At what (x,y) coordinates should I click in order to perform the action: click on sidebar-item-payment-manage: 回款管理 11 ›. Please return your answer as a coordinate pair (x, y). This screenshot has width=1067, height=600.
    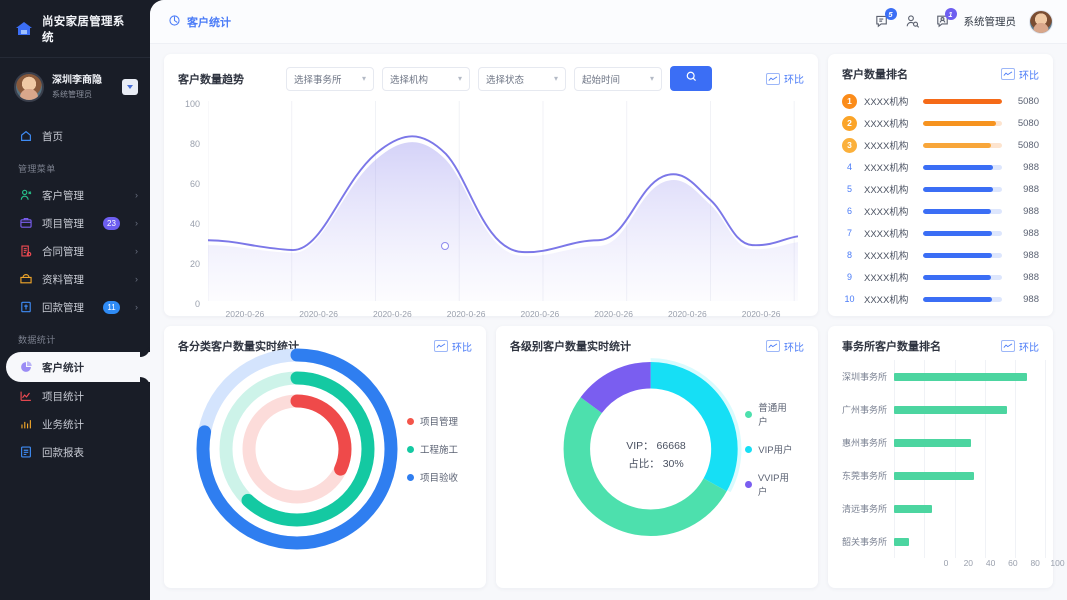
    Looking at the image, I should click on (75, 307).